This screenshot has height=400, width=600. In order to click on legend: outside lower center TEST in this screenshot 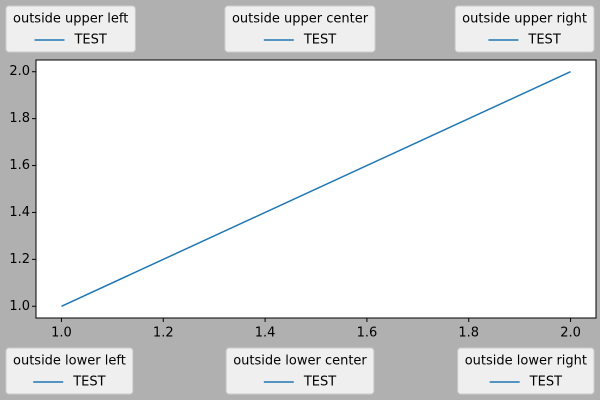, I will do `click(300, 371)`.